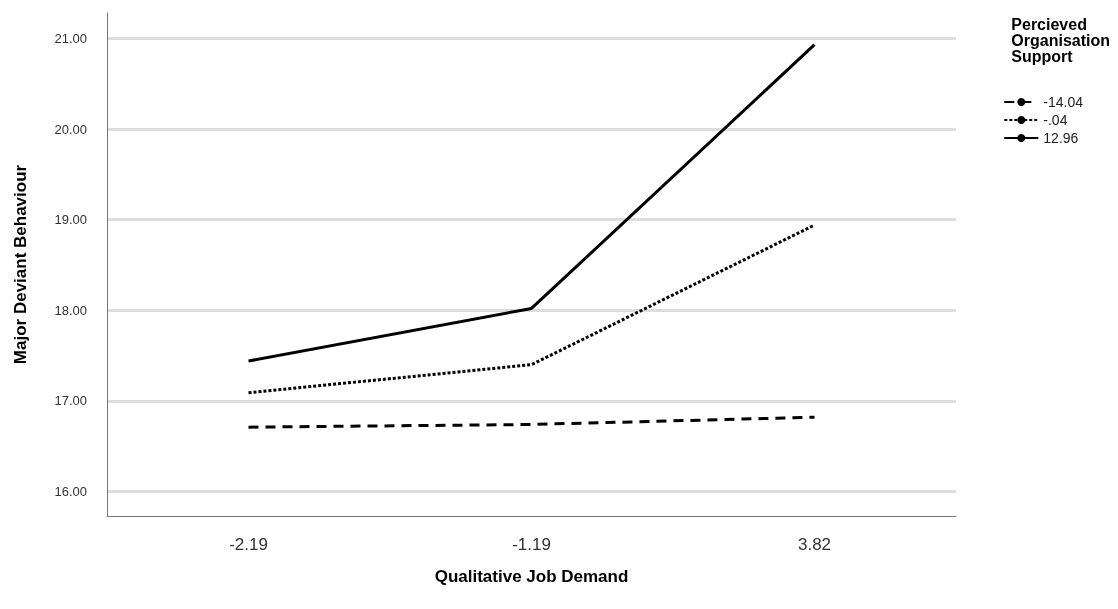 The image size is (1118, 609). I want to click on y-tick-label: 18.00, so click(70, 310).